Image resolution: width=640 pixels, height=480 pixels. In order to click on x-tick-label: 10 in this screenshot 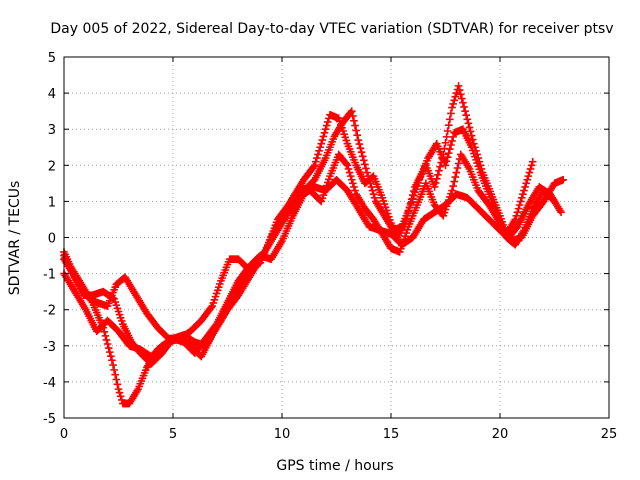, I will do `click(282, 434)`.